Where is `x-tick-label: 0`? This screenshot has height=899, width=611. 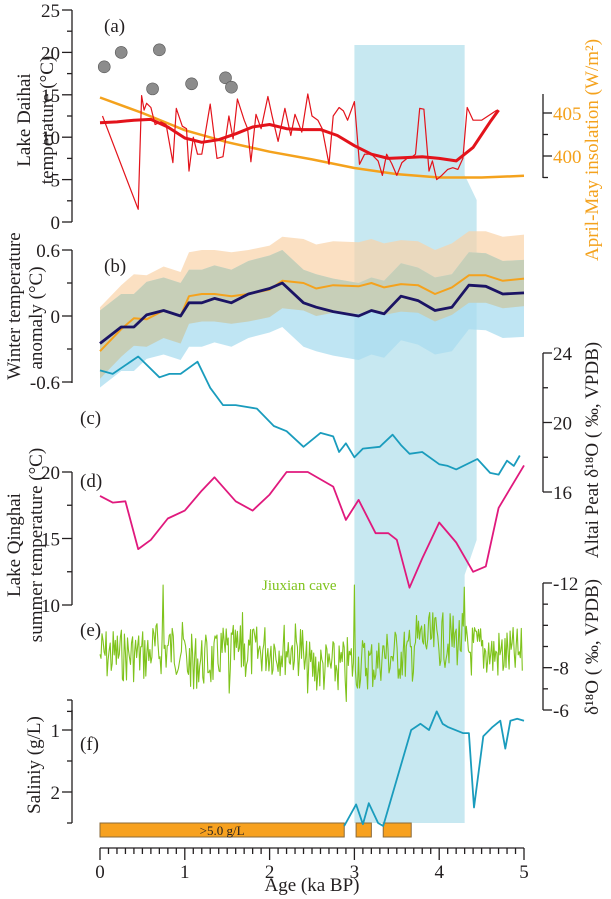
x-tick-label: 0 is located at coordinates (100, 872).